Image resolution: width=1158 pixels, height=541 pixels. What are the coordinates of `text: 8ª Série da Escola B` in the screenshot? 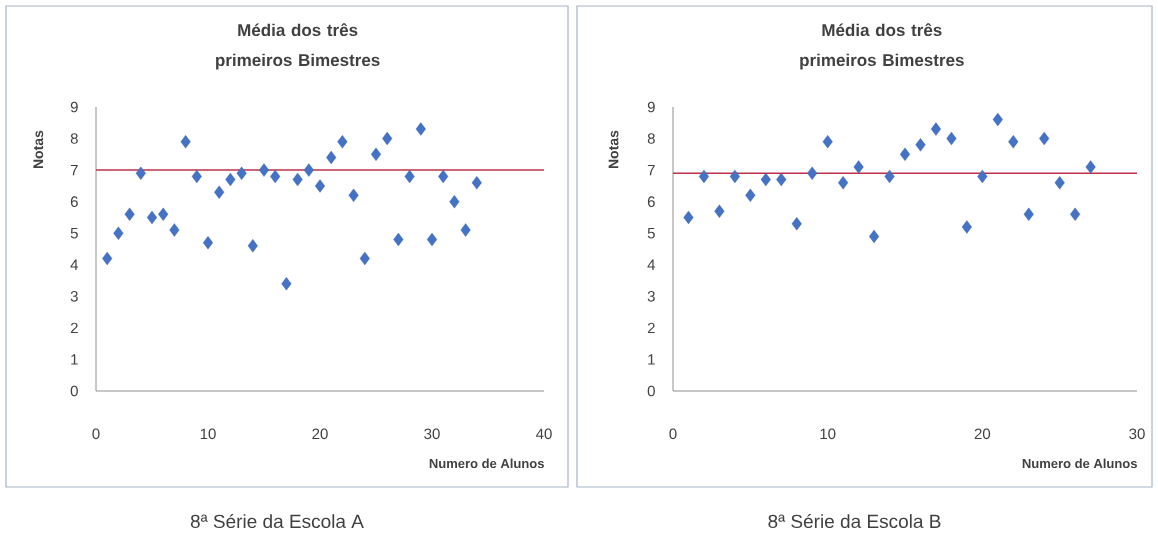 It's located at (854, 521).